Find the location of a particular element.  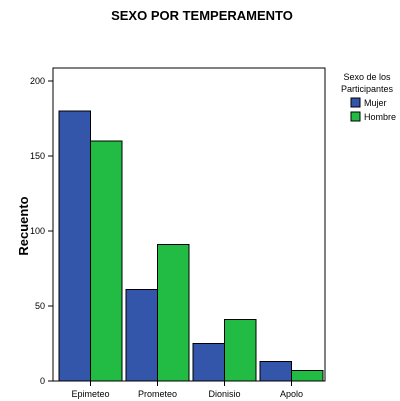

legend-label-mujer: Mujer is located at coordinates (375, 103).